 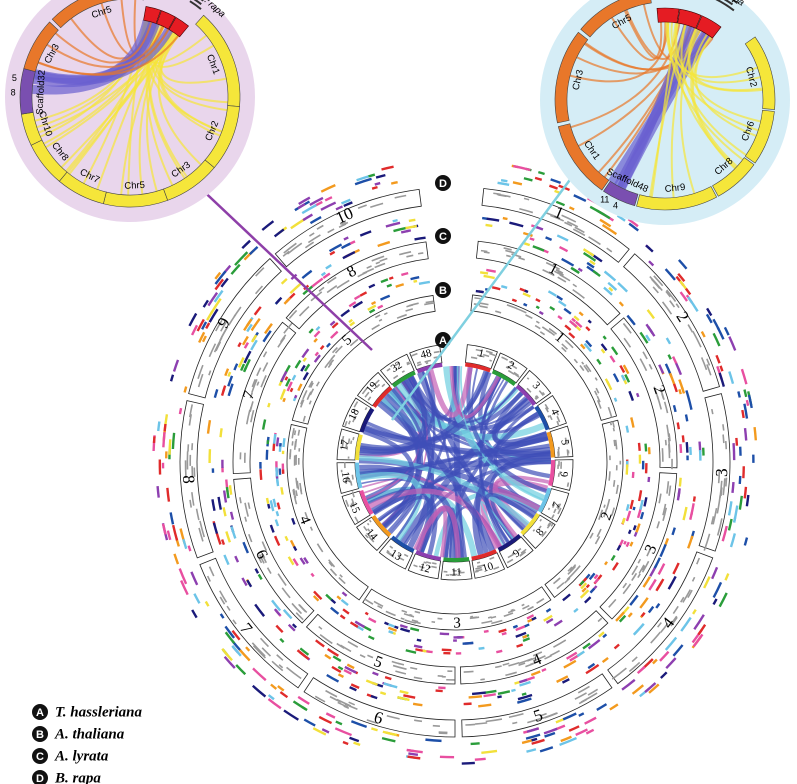 What do you see at coordinates (751, 77) in the screenshot?
I see `inset-chromosome-label: Chr2` at bounding box center [751, 77].